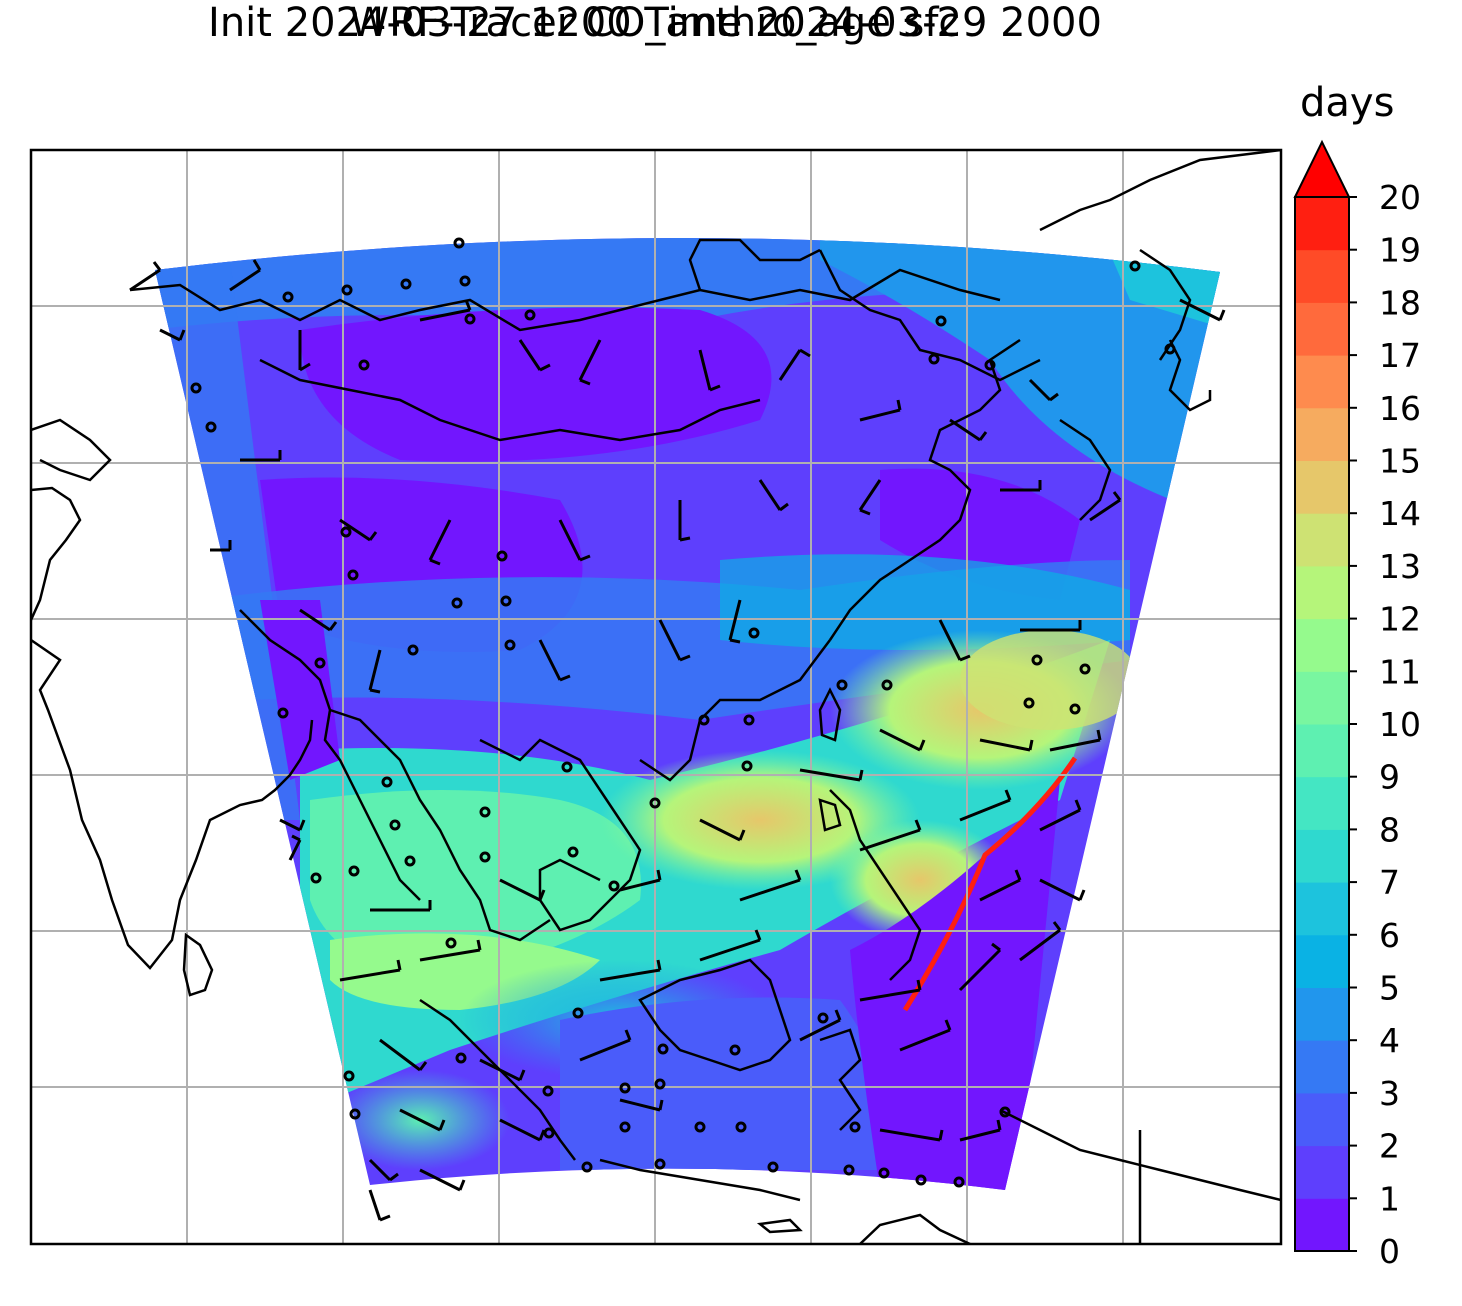  I want to click on colorbar-tick-label: 0, so click(1389, 1251).